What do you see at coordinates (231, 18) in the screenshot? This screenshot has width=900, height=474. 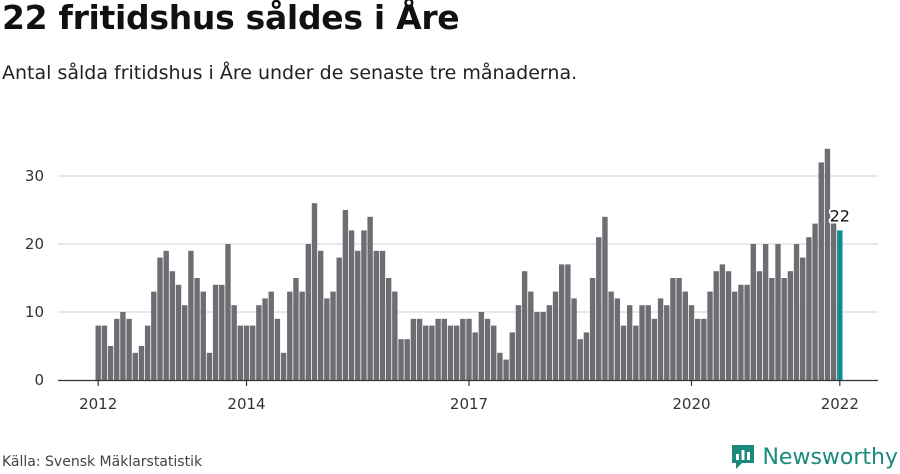 I see `chart-title: 22 fritidshus såldes i Åre` at bounding box center [231, 18].